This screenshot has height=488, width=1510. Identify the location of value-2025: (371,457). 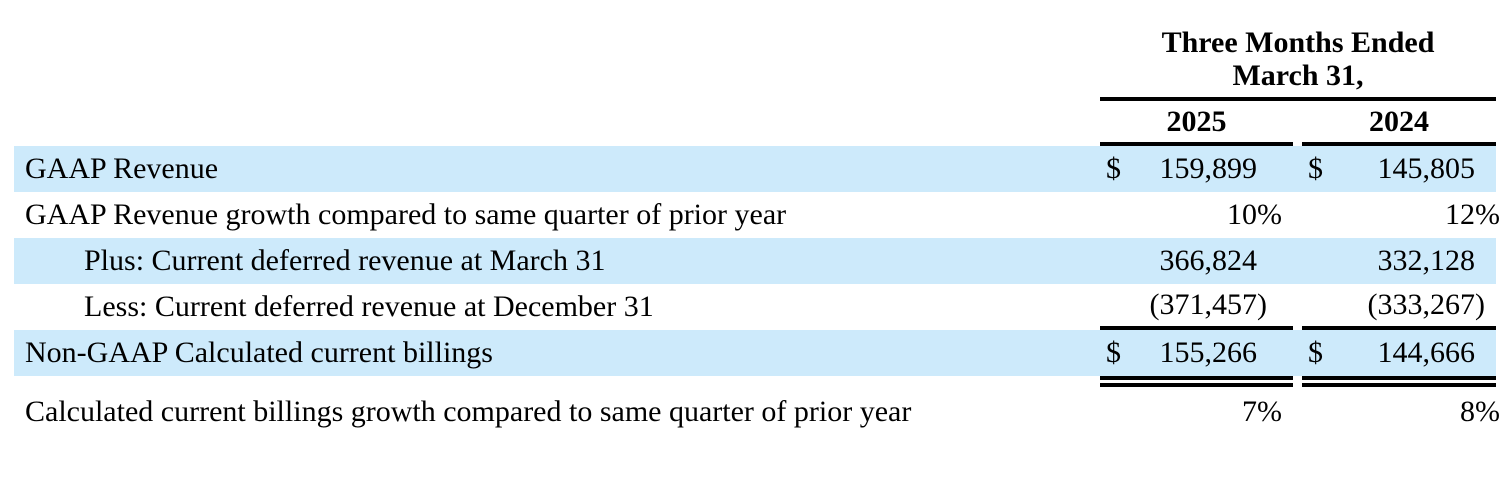
(1208, 304).